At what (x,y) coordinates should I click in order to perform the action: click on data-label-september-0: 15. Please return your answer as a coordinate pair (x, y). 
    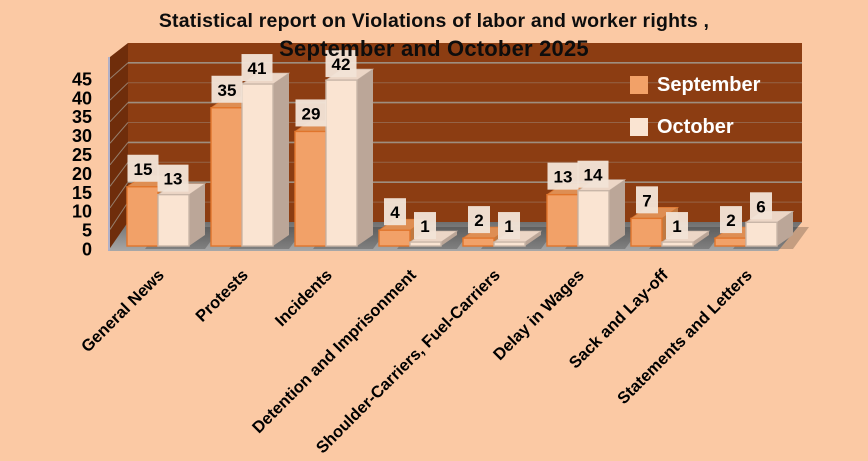
    Looking at the image, I should click on (143, 169).